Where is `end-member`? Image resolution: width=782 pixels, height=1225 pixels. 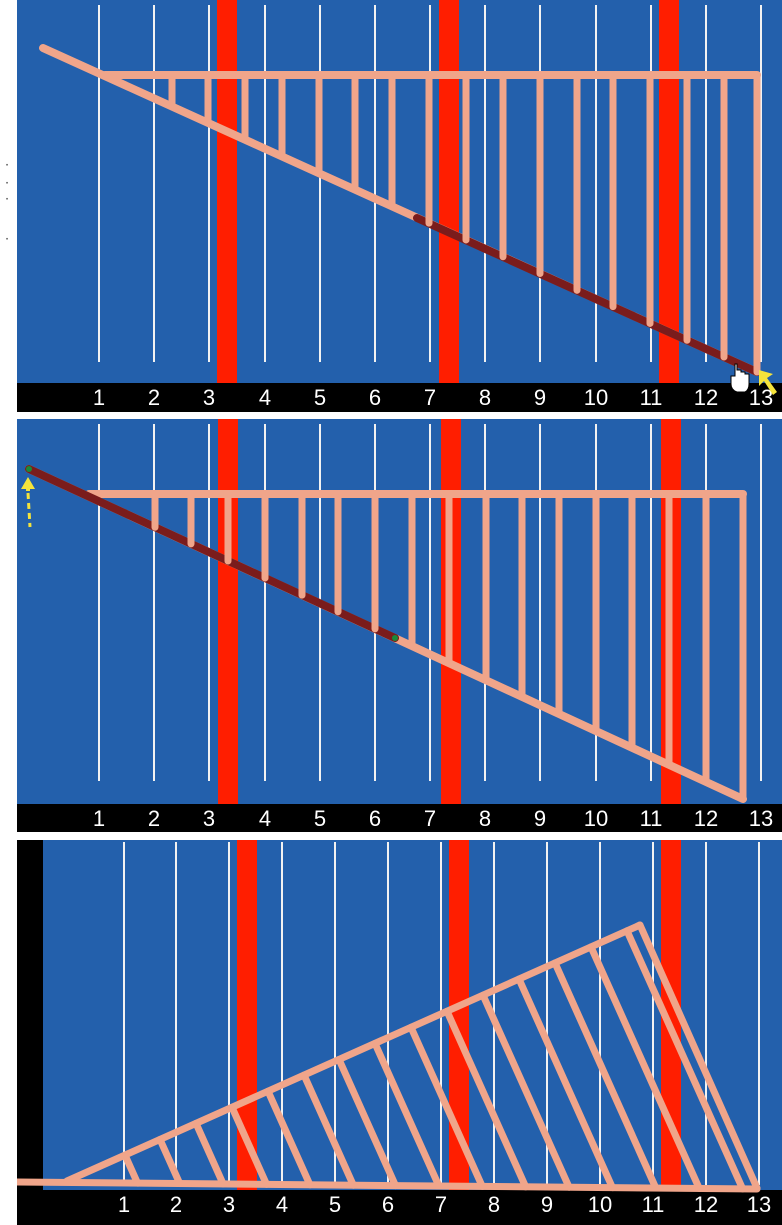 end-member is located at coordinates (698, 1056).